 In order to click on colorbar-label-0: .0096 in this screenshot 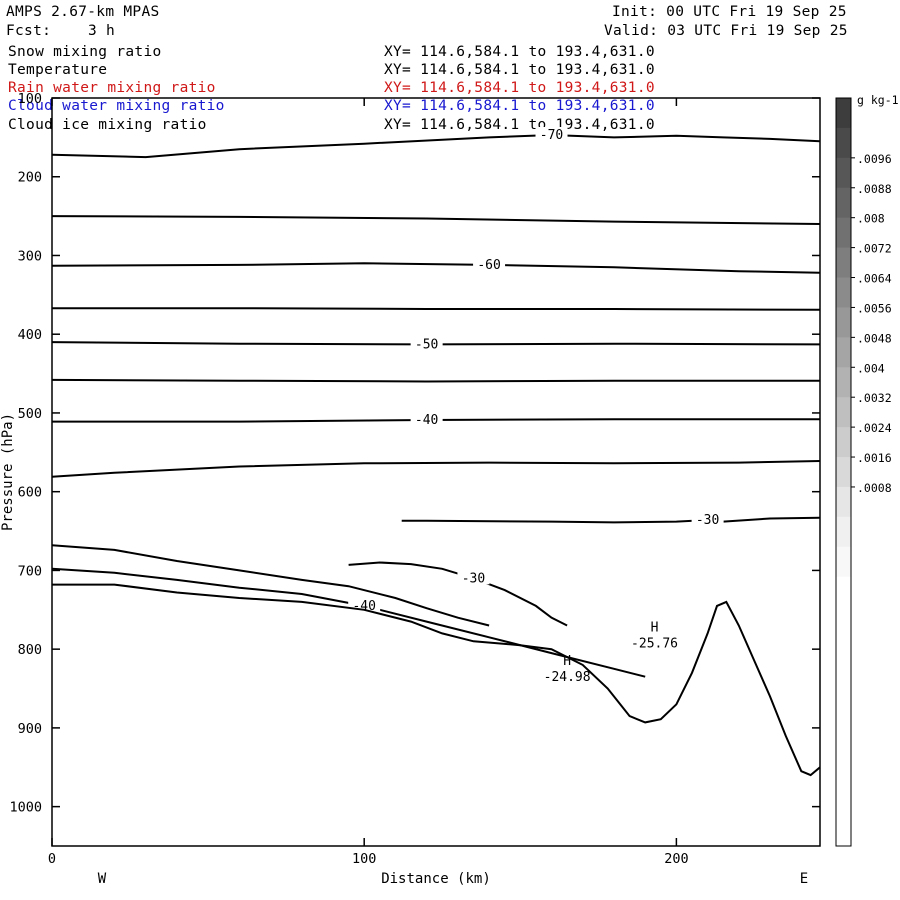, I will do `click(874, 159)`.